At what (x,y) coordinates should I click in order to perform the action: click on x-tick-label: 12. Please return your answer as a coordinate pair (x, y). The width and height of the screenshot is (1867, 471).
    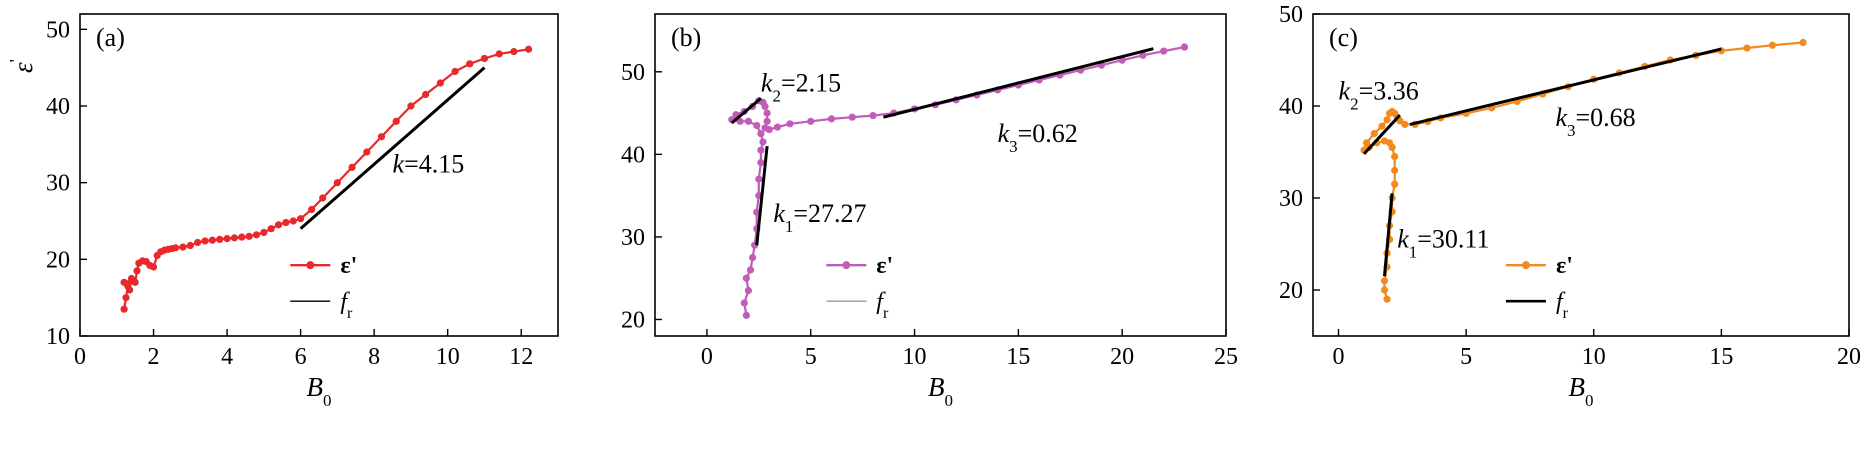
    Looking at the image, I should click on (521, 357).